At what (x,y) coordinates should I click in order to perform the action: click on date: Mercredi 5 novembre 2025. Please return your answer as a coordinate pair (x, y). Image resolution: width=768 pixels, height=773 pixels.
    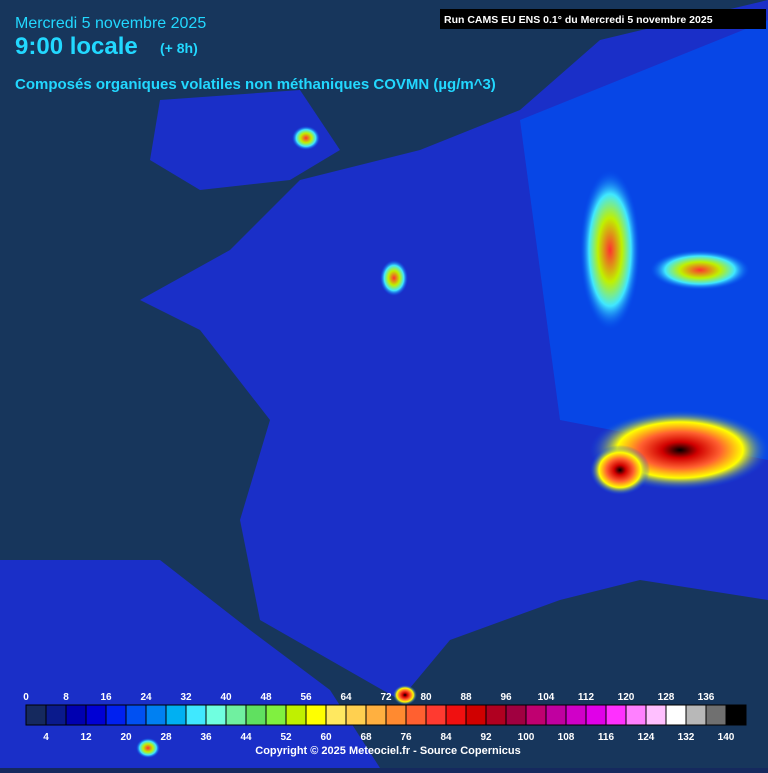
    Looking at the image, I should click on (110, 23).